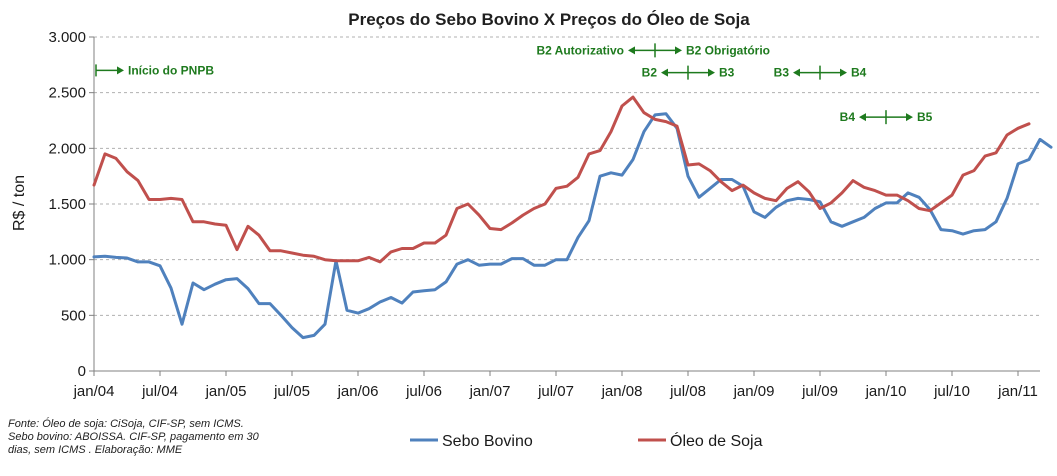 The width and height of the screenshot is (1057, 476). I want to click on annotation-label-right: B4, so click(859, 73).